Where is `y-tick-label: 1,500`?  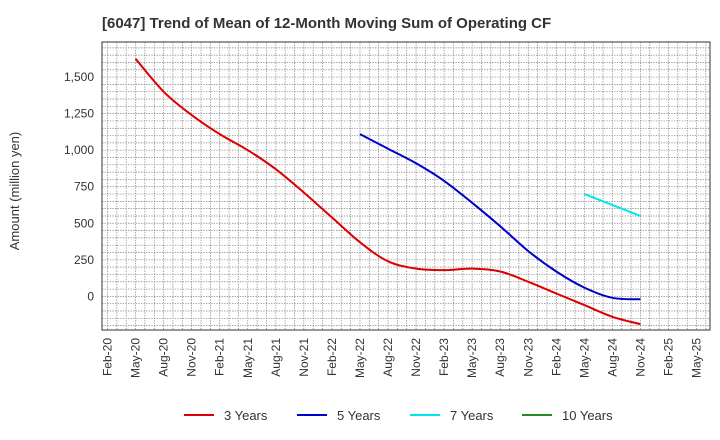
y-tick-label: 1,500 is located at coordinates (79, 77).